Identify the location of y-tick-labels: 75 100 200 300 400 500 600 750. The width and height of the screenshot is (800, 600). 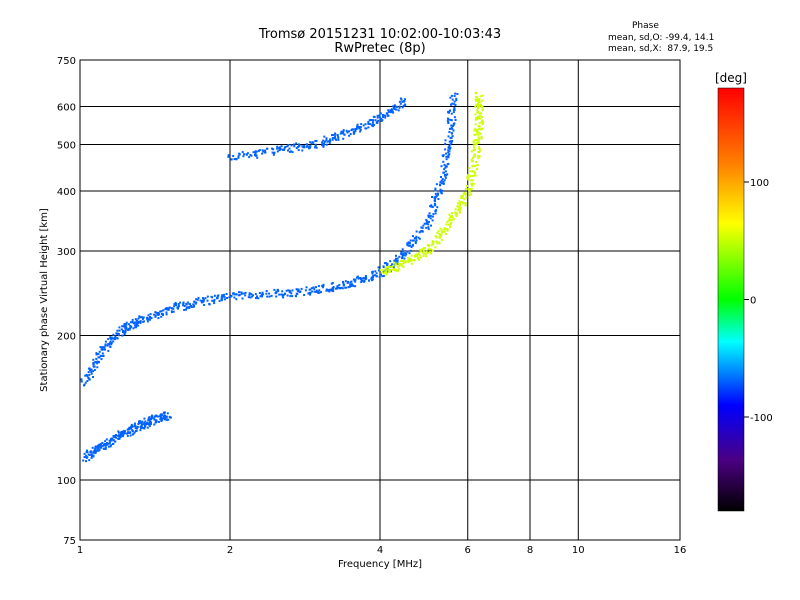
(66, 301).